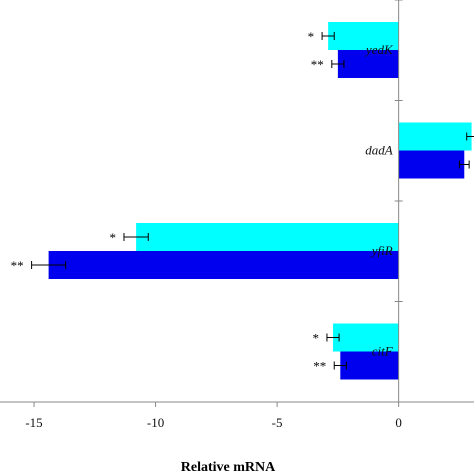 This screenshot has width=474, height=474. Describe the element at coordinates (17, 265) in the screenshot. I see `significance-label-yfiR-s2: **` at that location.